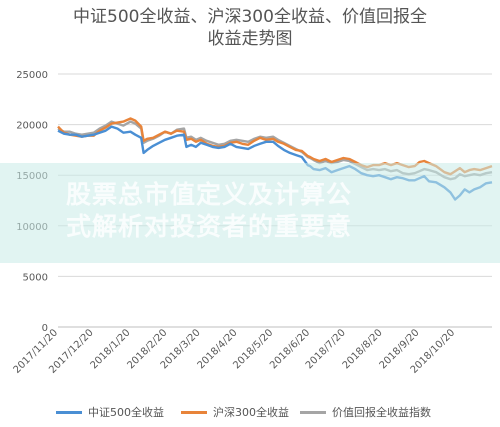  Describe the element at coordinates (194, 412) in the screenshot. I see `legend-swatch-csi300` at that location.